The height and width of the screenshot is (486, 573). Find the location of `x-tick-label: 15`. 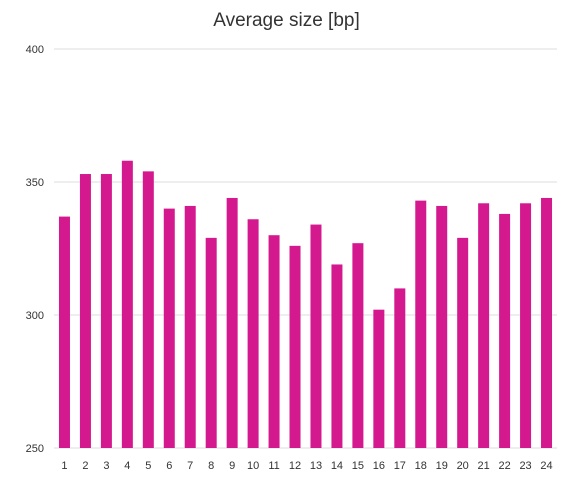

x-tick-label: 15 is located at coordinates (358, 466).